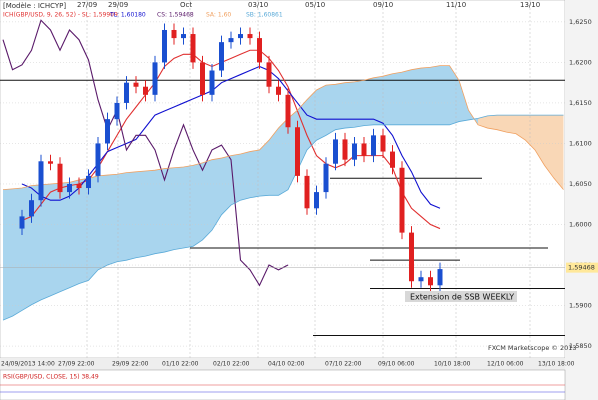  I want to click on legend-entry: CS: 1,59468, so click(175, 15).